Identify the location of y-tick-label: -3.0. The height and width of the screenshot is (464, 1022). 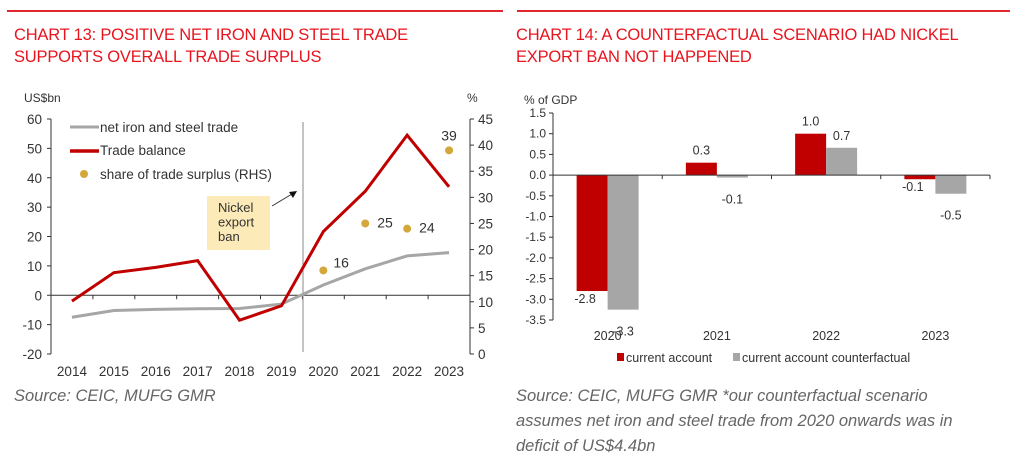
(535, 299).